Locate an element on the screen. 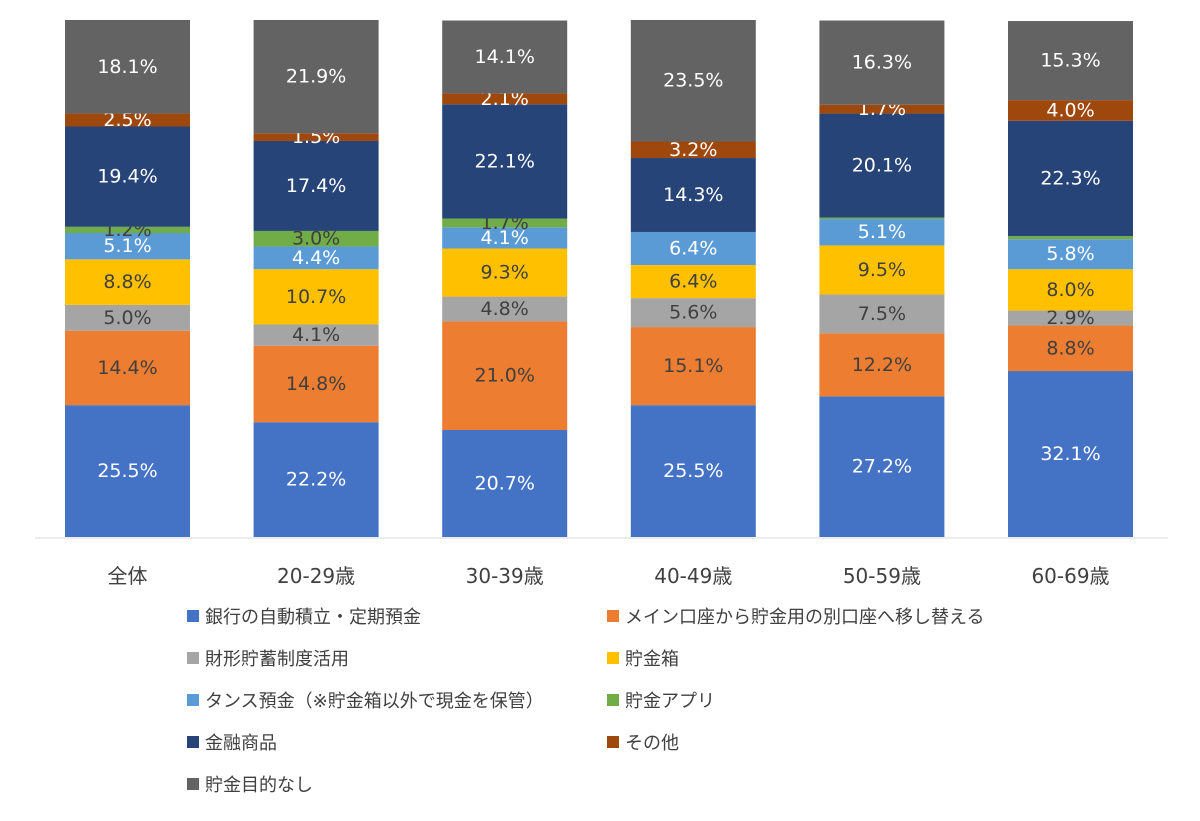 The image size is (1200, 821). legend-item-savings-app: 貯金アプリ is located at coordinates (817, 699).